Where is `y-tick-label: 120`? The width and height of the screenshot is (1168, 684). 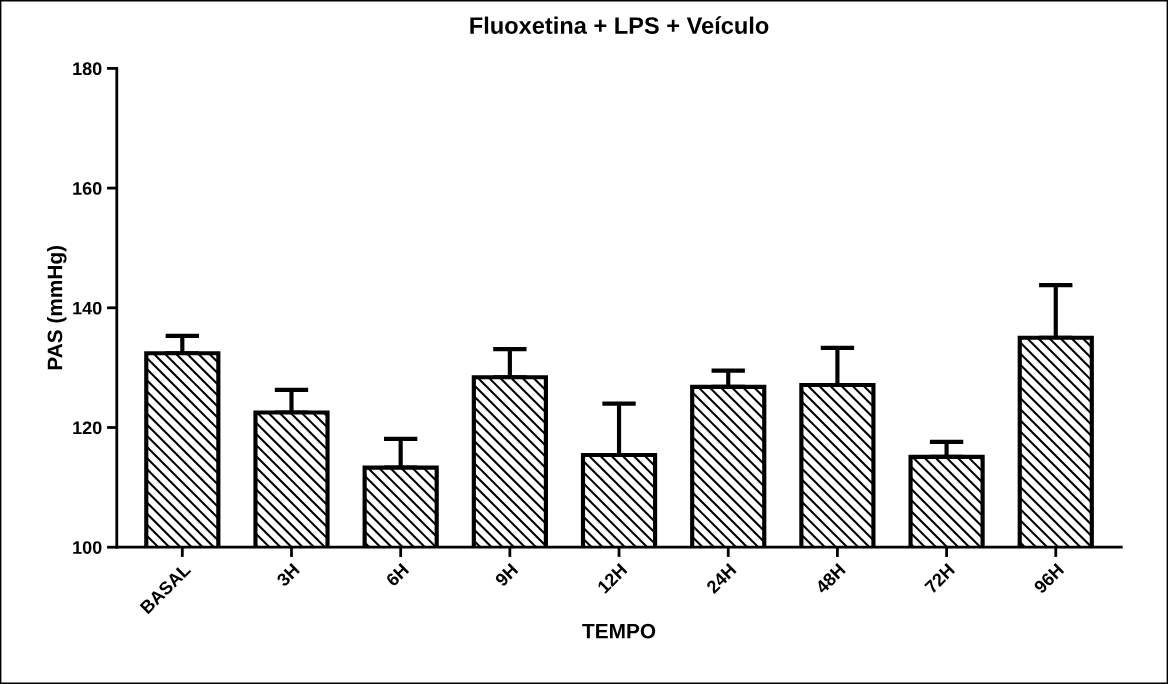
y-tick-label: 120 is located at coordinates (87, 428).